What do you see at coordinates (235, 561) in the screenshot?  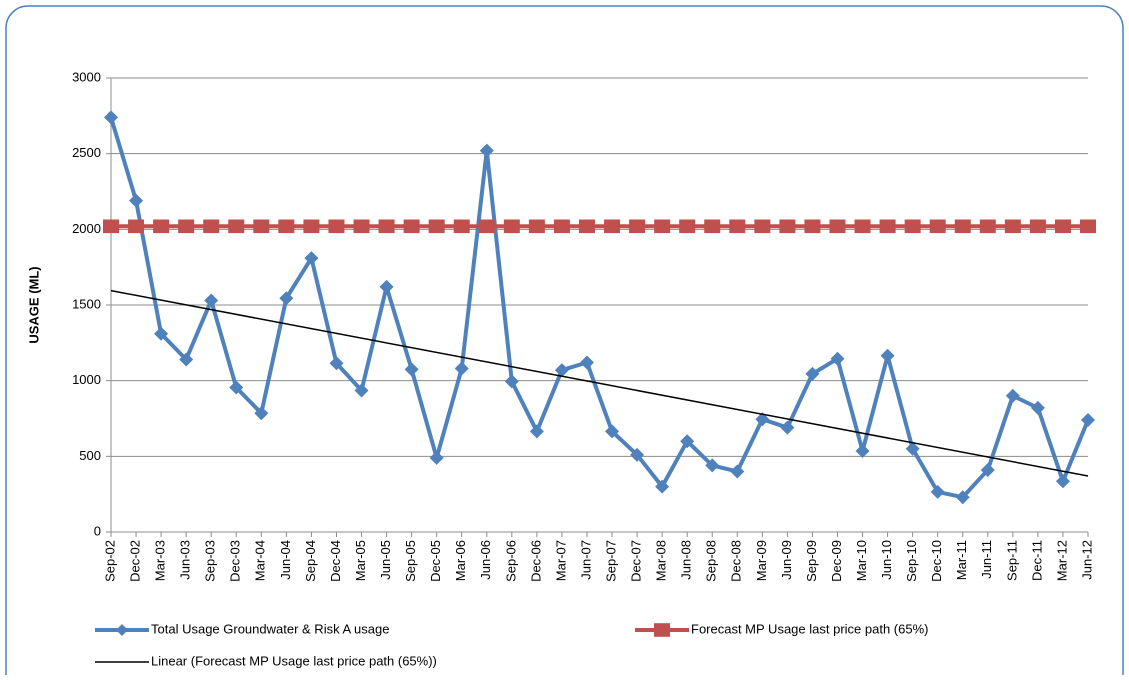 I see `x-tick-label: Dec-03` at bounding box center [235, 561].